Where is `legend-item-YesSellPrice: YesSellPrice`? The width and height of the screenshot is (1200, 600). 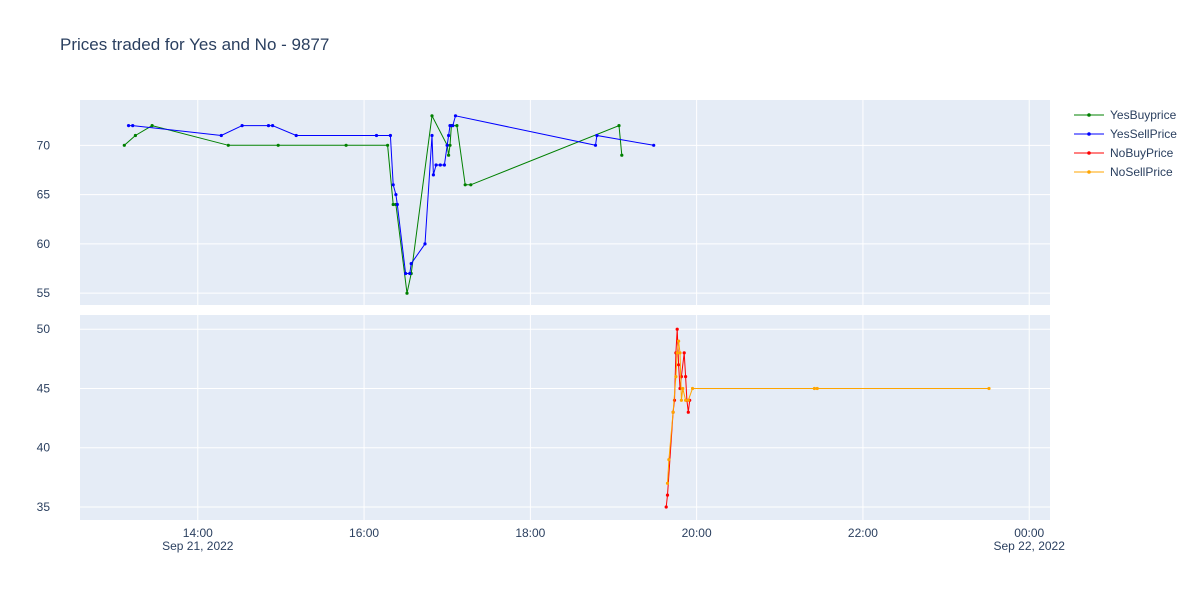
legend-item-YesSellPrice: YesSellPrice is located at coordinates (1125, 134).